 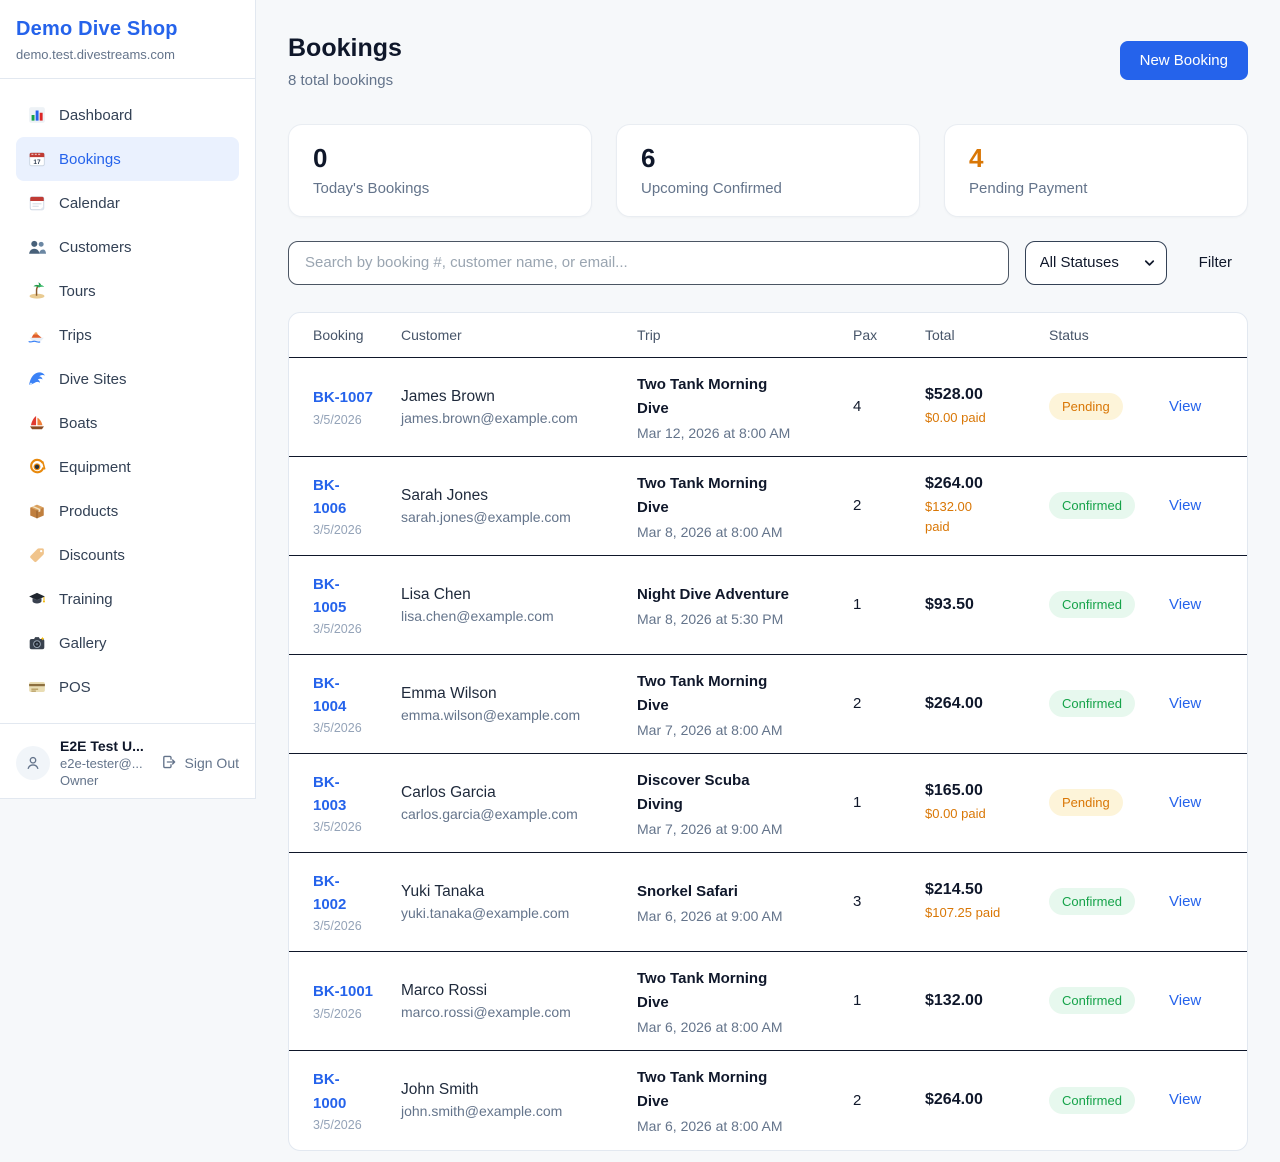 I want to click on customer-name: Lisa Chen, so click(x=436, y=594).